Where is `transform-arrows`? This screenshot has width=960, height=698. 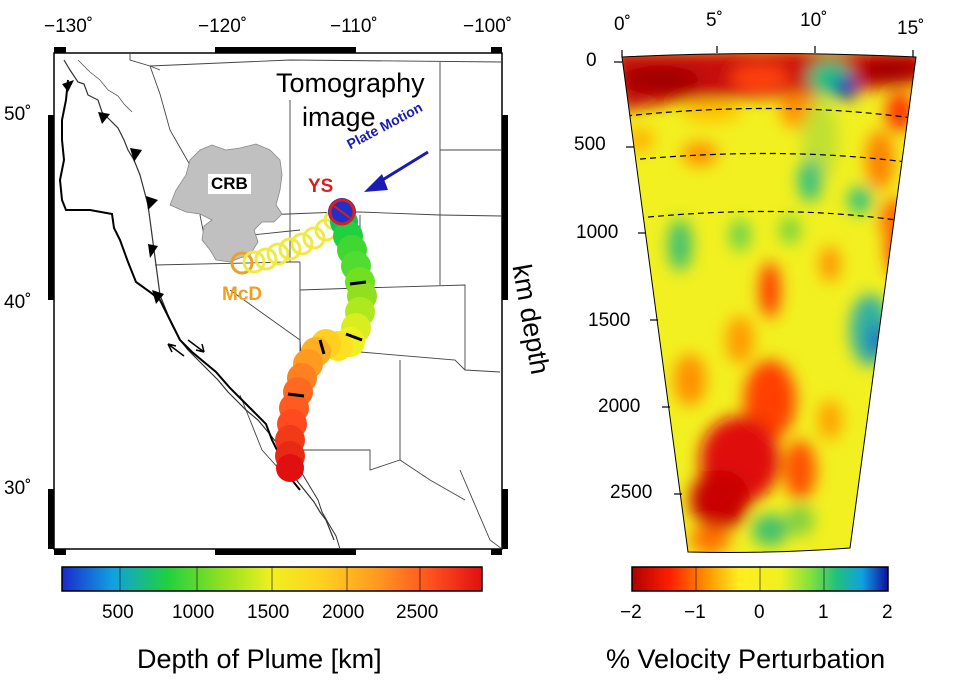 transform-arrows is located at coordinates (186, 348).